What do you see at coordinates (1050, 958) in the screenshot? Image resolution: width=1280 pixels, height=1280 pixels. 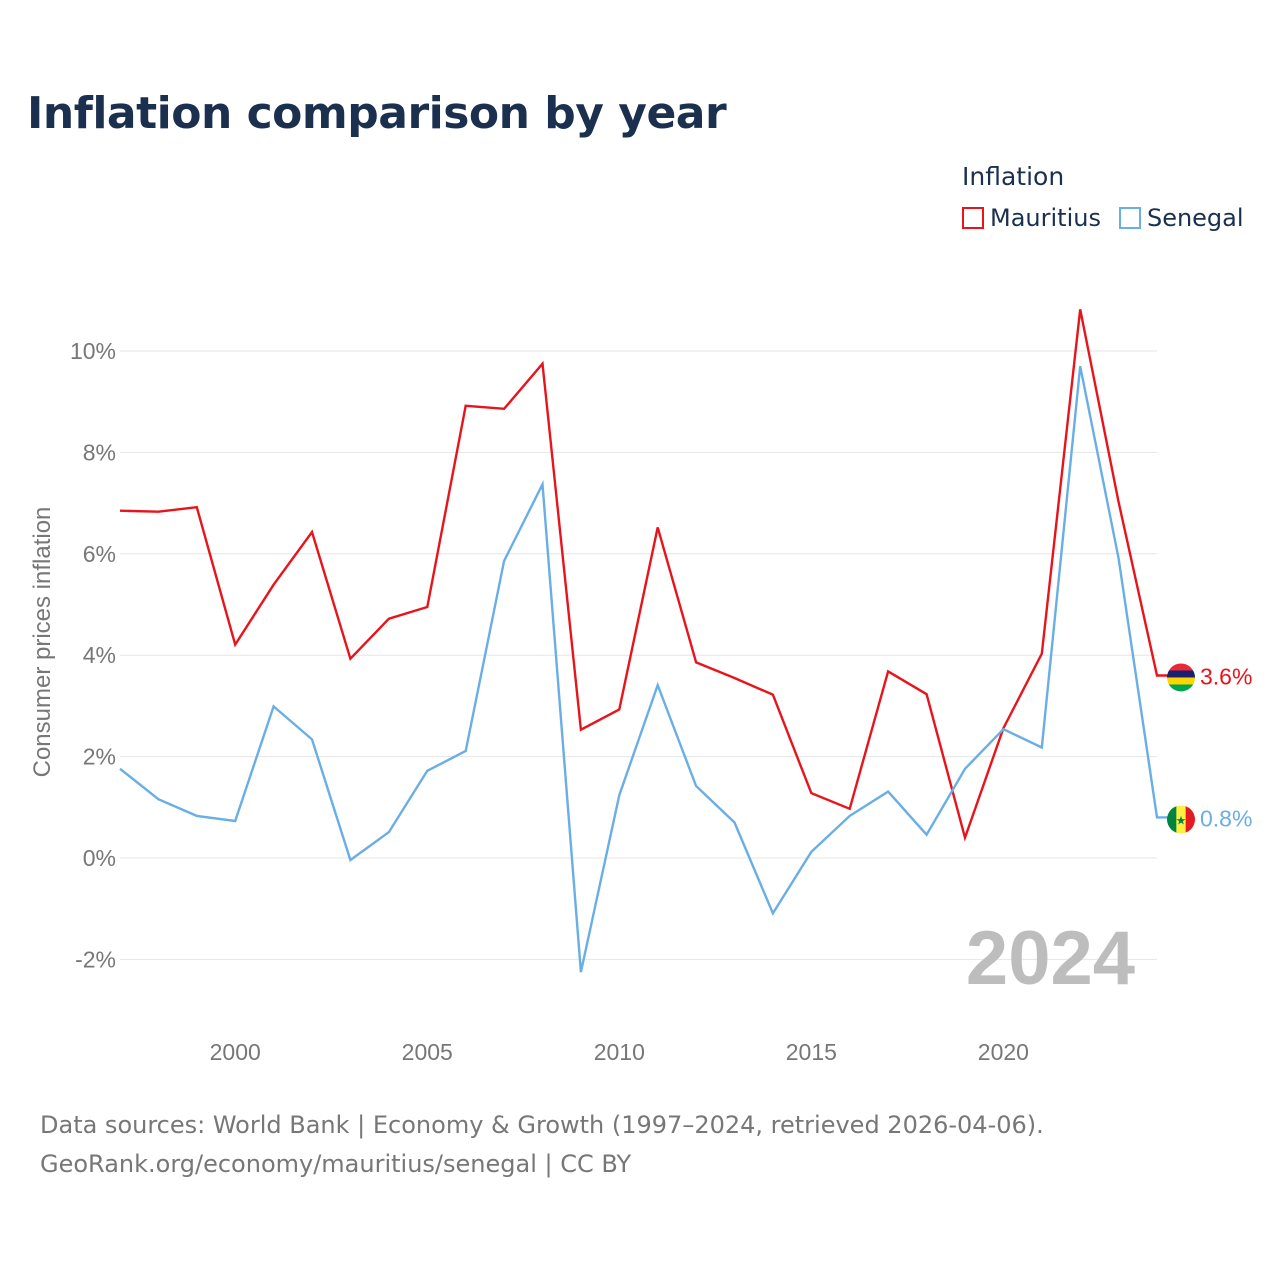 I see `year-watermark: 2024` at bounding box center [1050, 958].